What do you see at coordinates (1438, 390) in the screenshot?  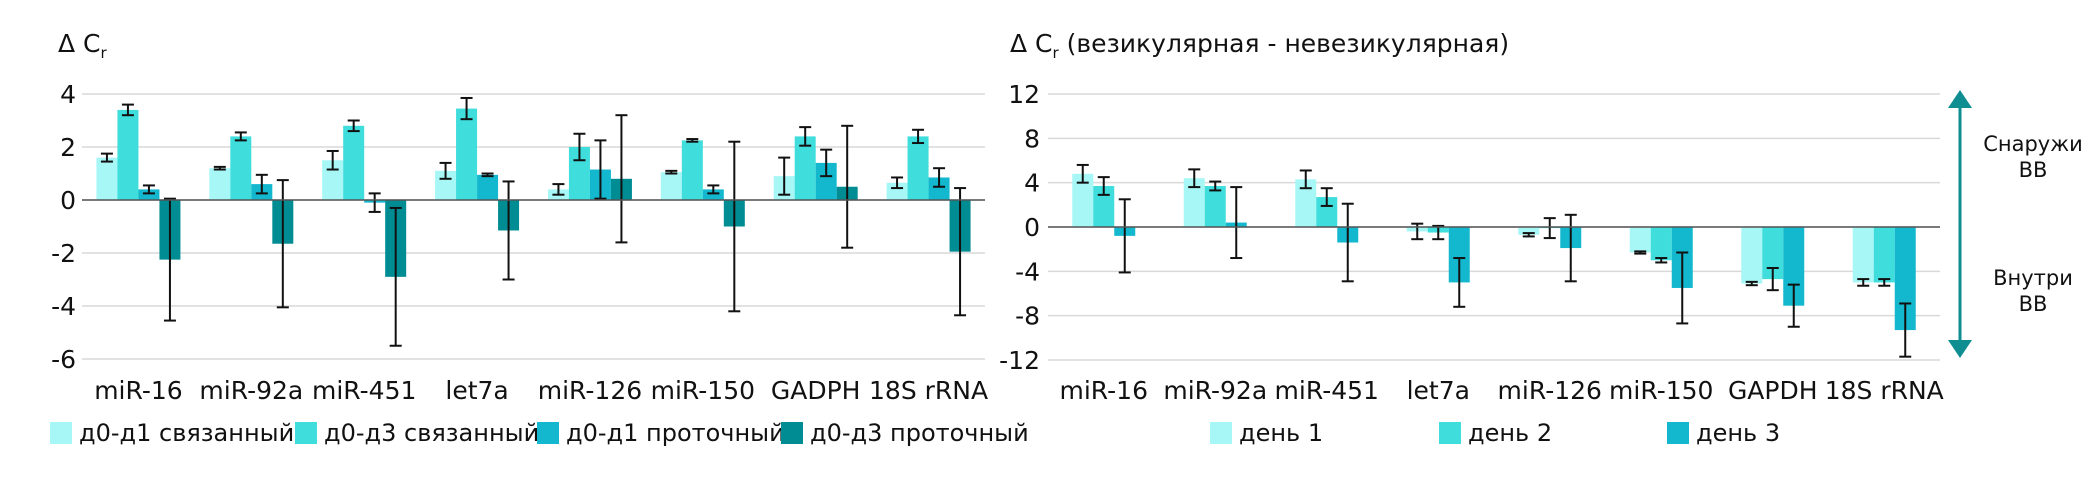 I see `category-label: let7a` at bounding box center [1438, 390].